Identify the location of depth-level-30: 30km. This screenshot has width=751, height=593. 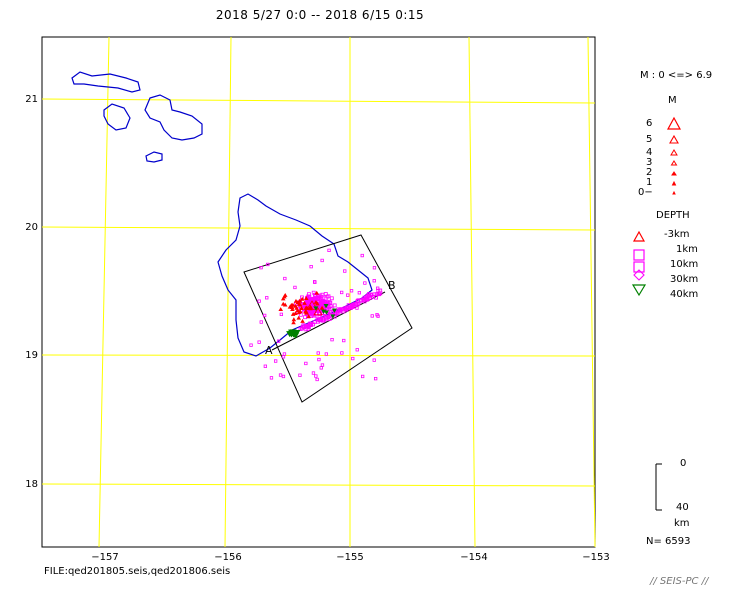
(684, 279).